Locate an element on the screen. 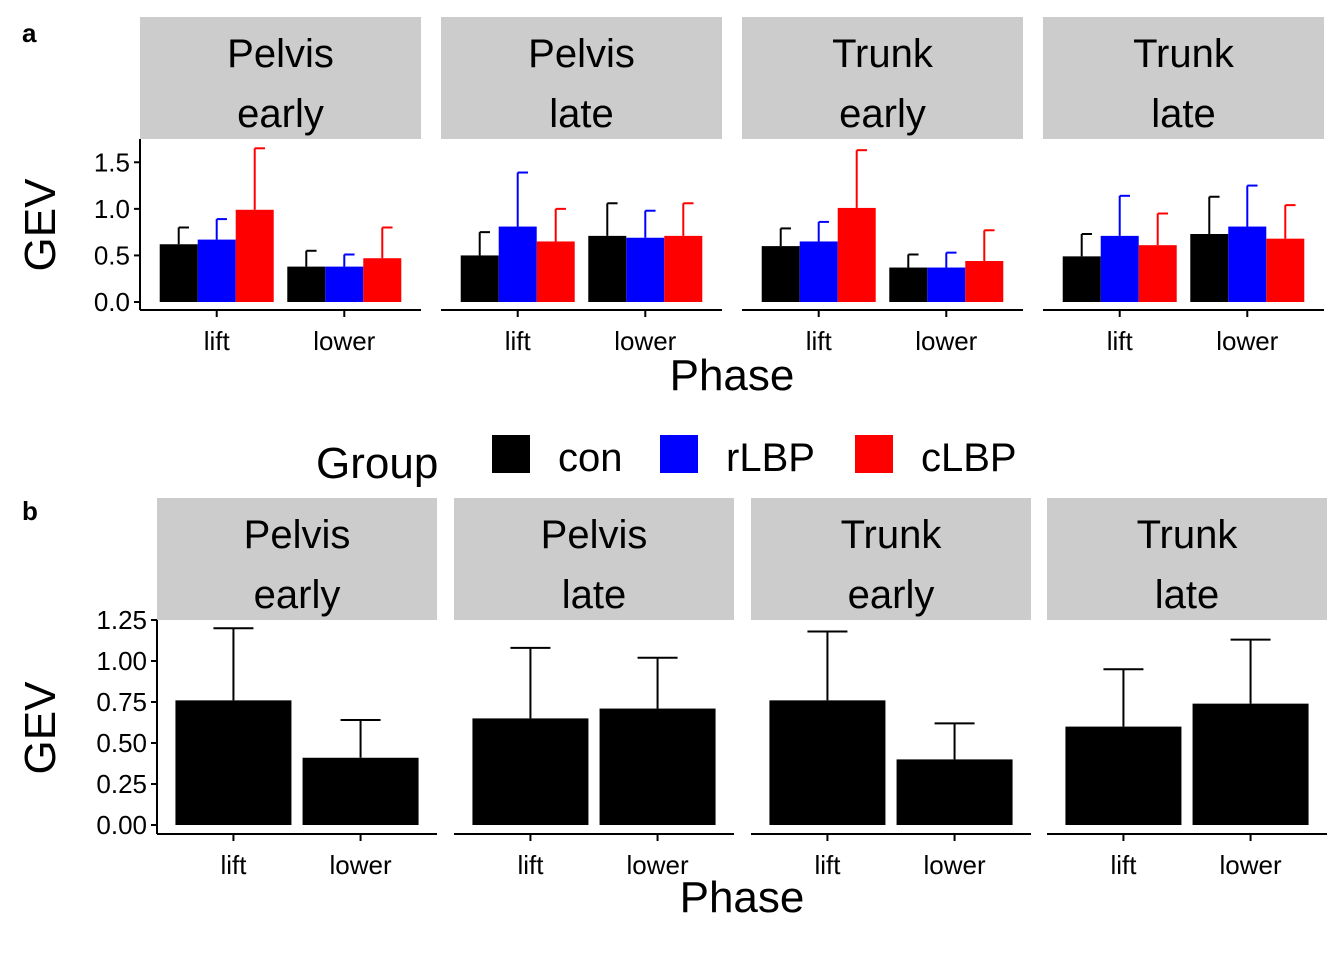  y-tick-label: 0.5 is located at coordinates (112, 255).